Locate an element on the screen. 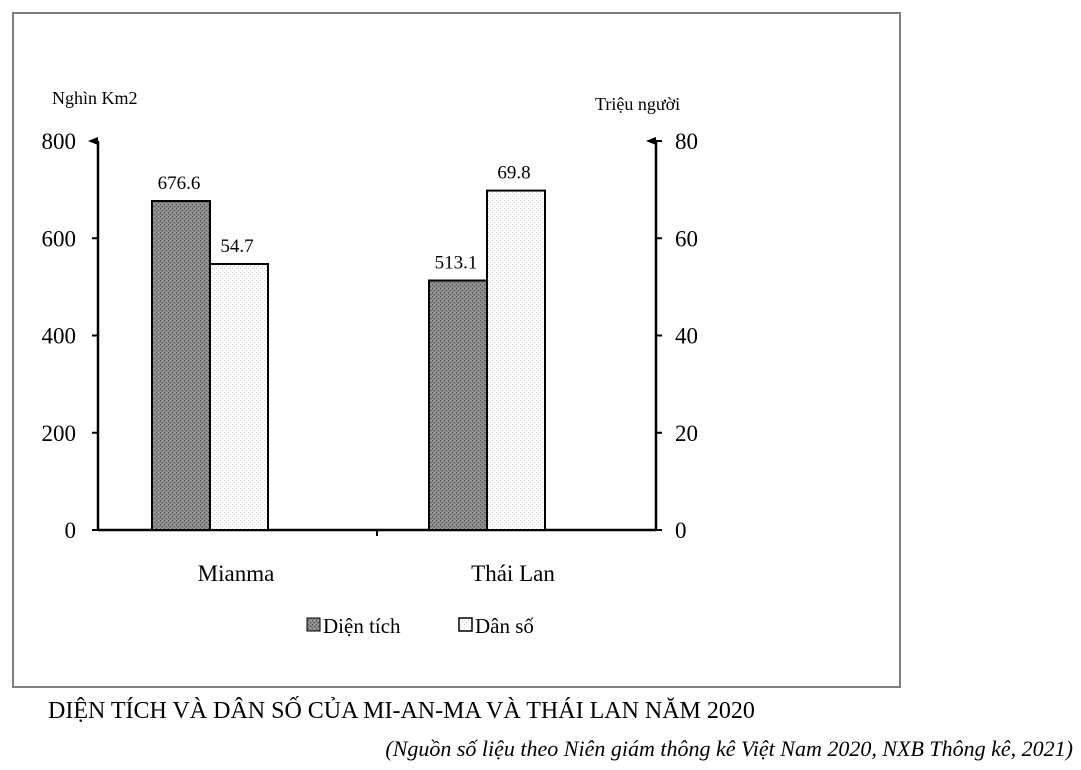  bar-value-label: 54.7 is located at coordinates (236, 246).